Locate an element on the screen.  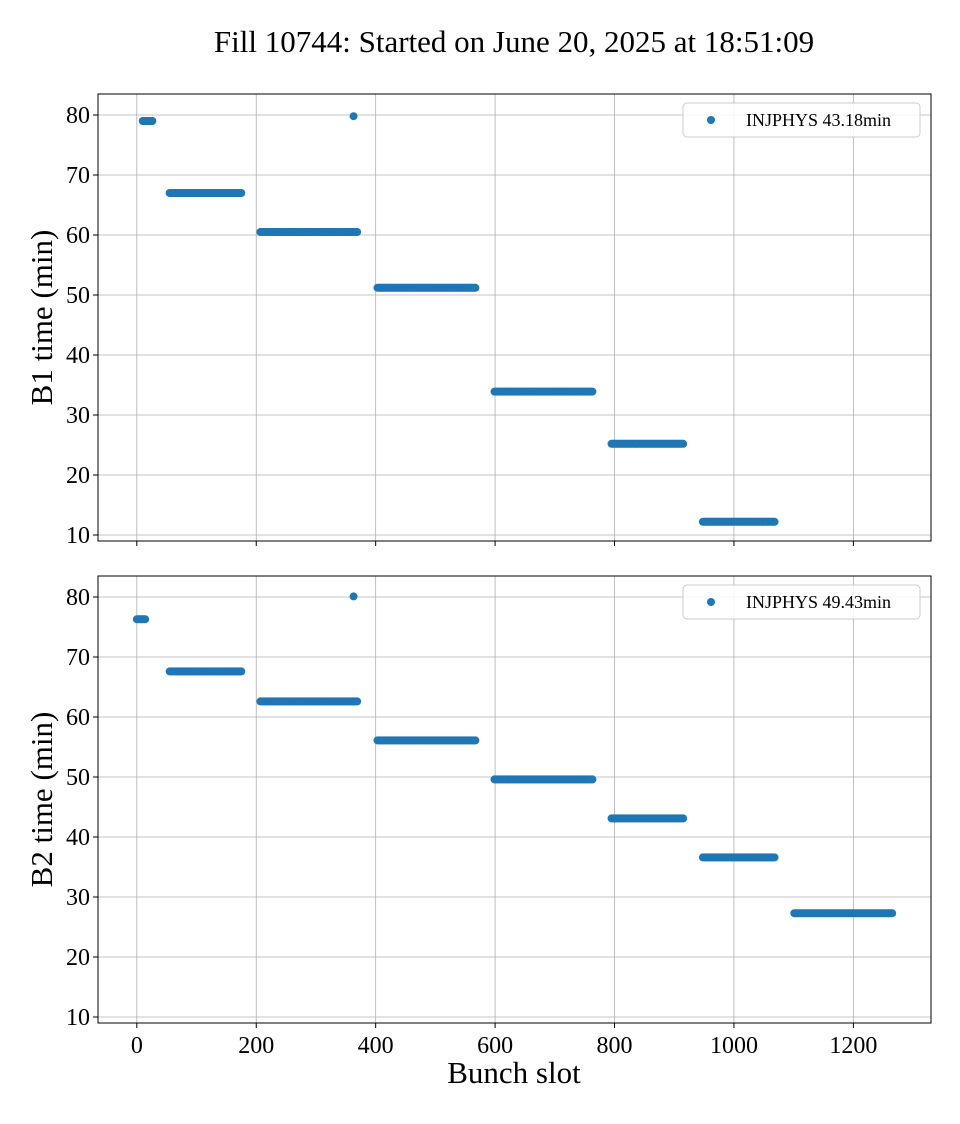
x-tick-label: 0 is located at coordinates (137, 1046).